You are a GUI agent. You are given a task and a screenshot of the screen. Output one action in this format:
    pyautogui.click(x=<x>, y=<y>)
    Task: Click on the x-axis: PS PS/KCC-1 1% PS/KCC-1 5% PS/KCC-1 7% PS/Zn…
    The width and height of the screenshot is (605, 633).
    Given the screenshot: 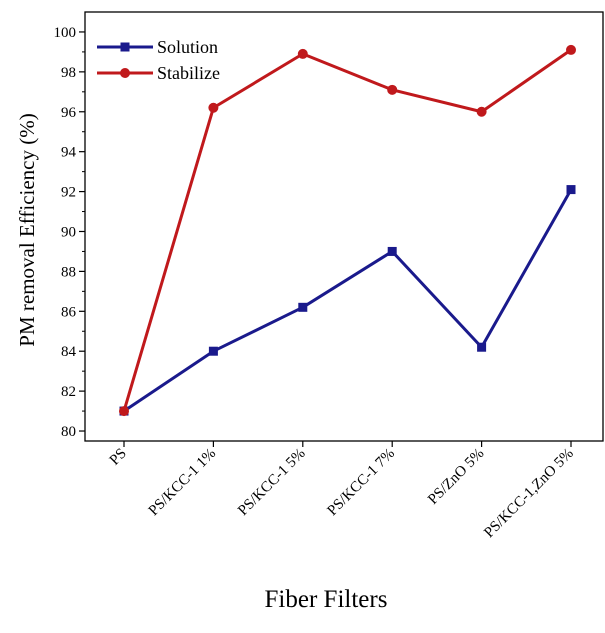 What is the action you would take?
    pyautogui.click(x=342, y=491)
    